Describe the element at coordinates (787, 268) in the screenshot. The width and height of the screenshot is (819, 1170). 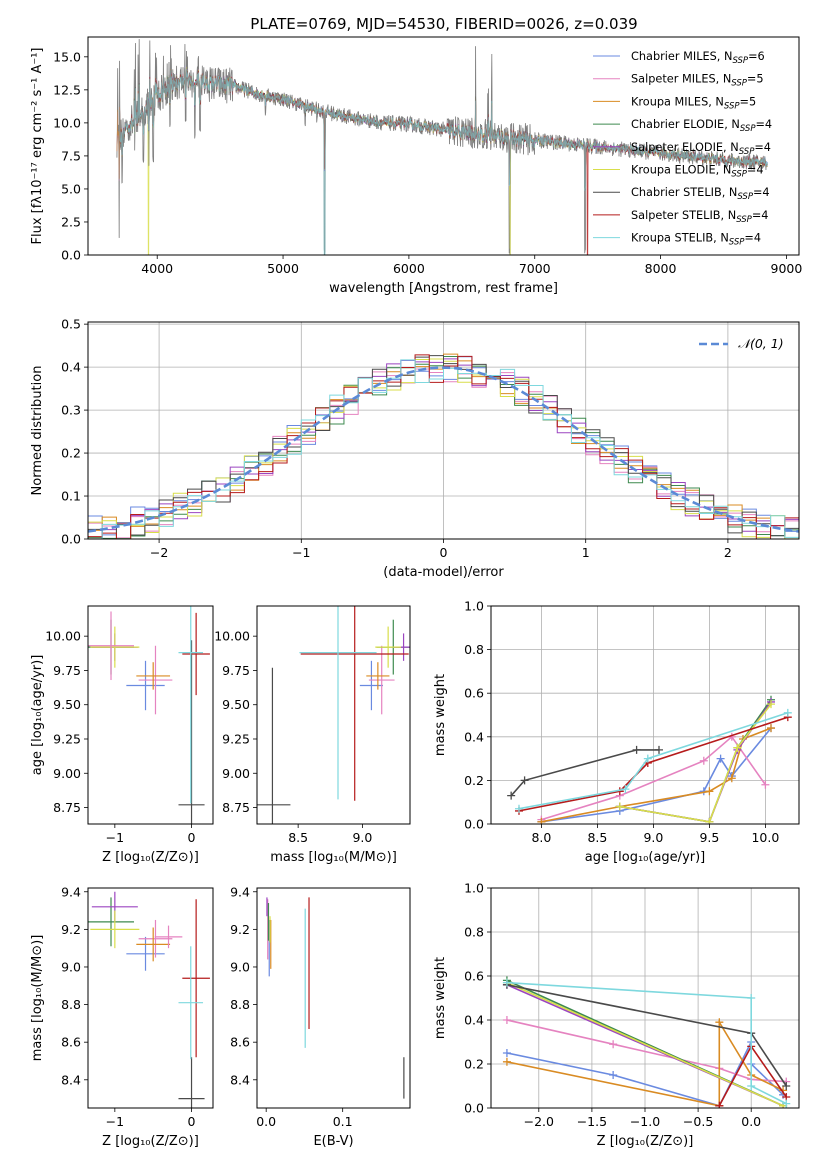
I see `x-tick-label: 9000` at that location.